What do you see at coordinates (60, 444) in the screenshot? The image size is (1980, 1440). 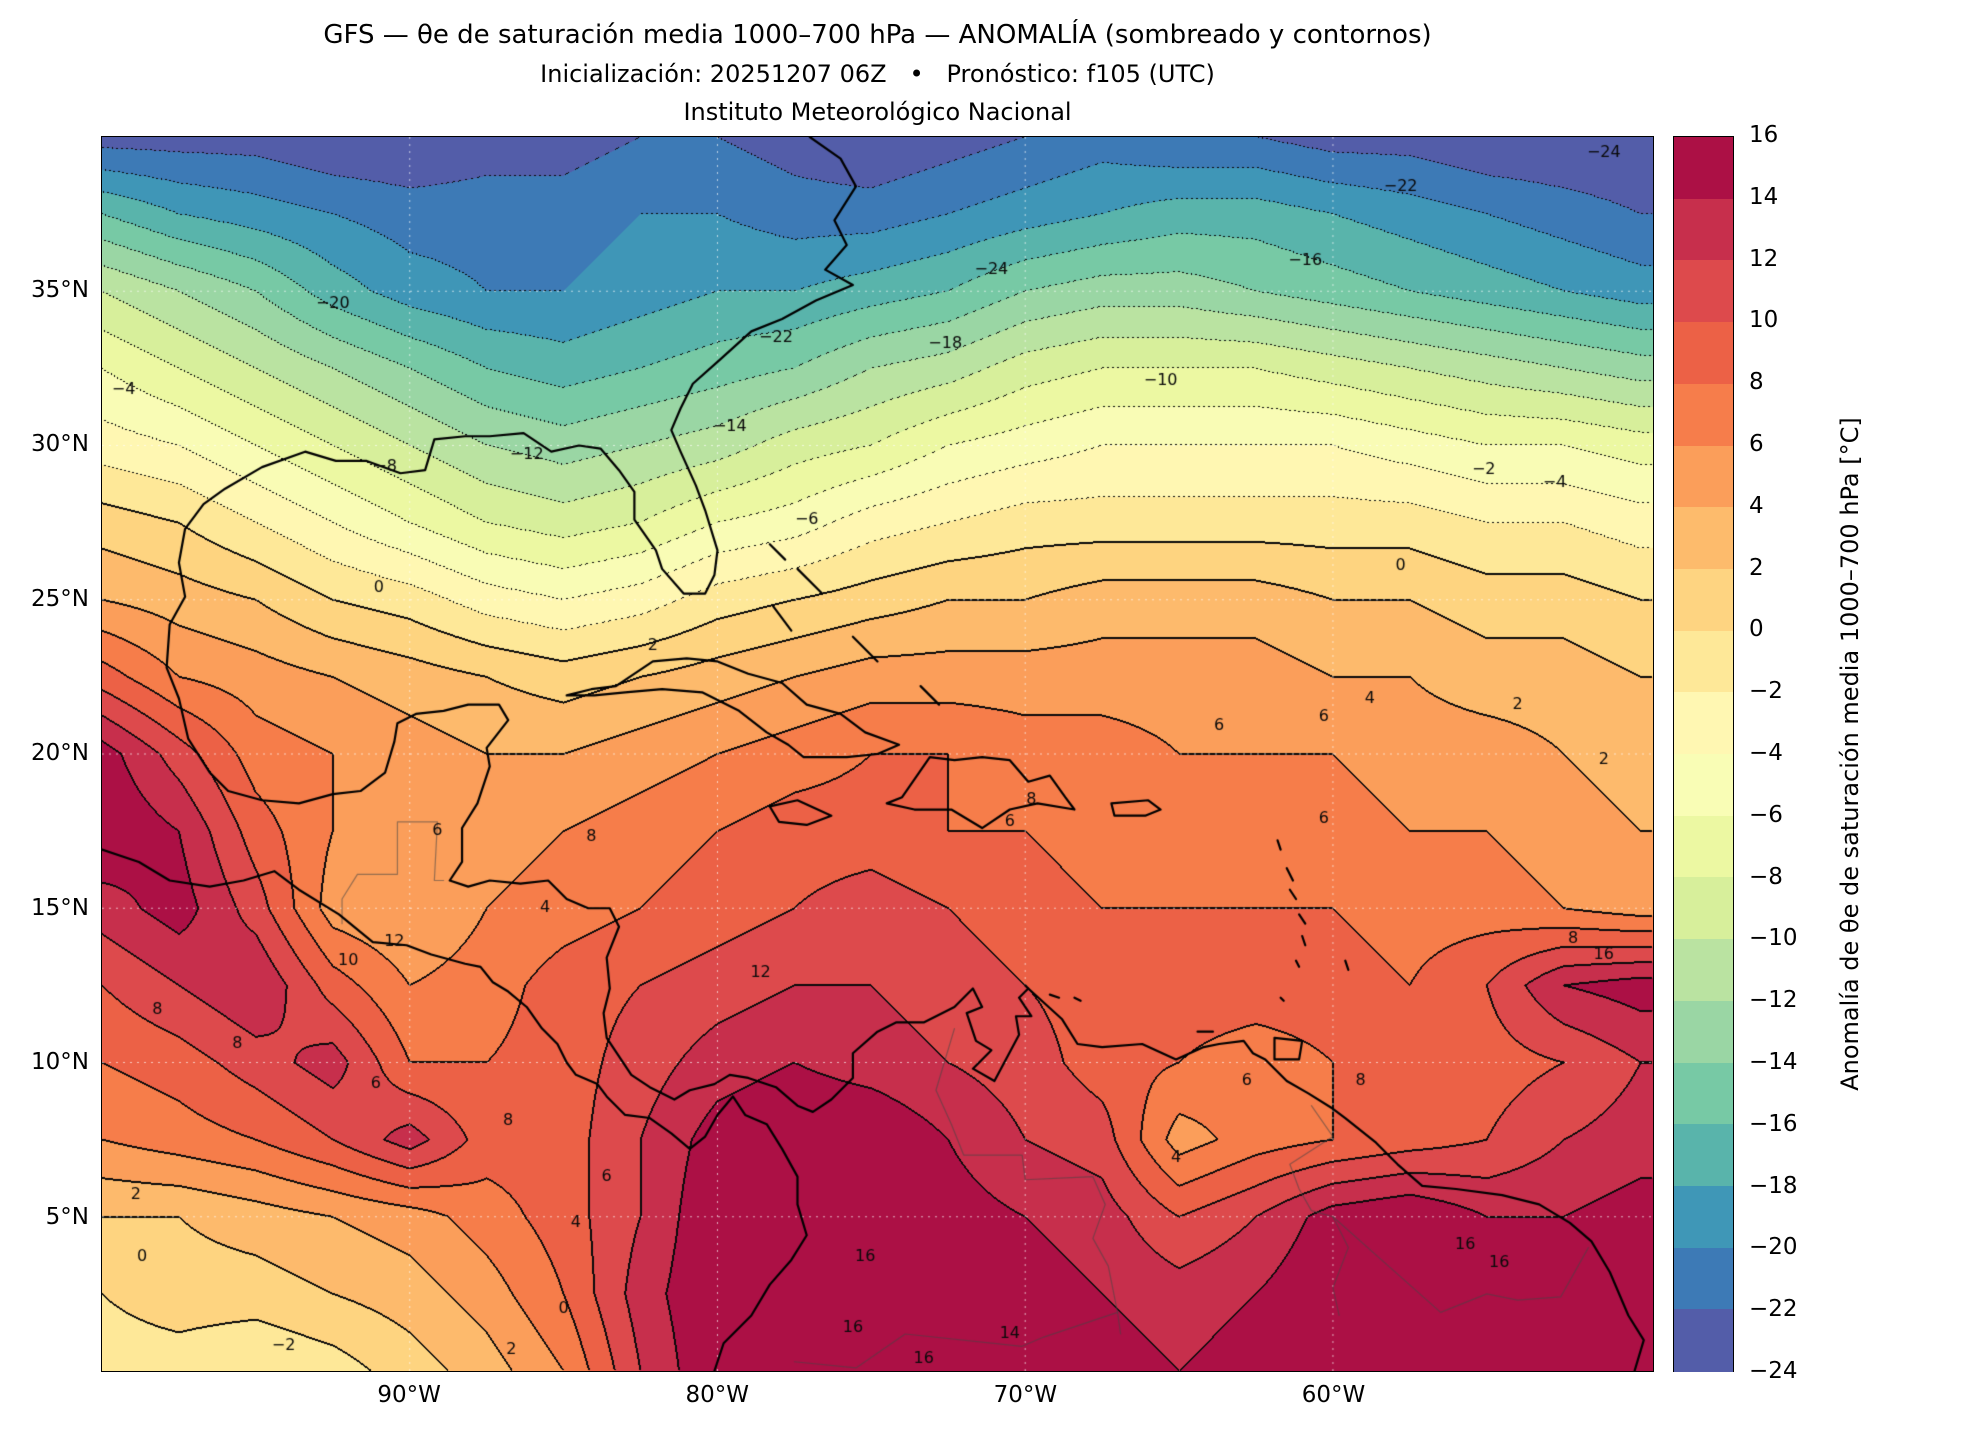 I see `y-tick-label: 30°N` at bounding box center [60, 444].